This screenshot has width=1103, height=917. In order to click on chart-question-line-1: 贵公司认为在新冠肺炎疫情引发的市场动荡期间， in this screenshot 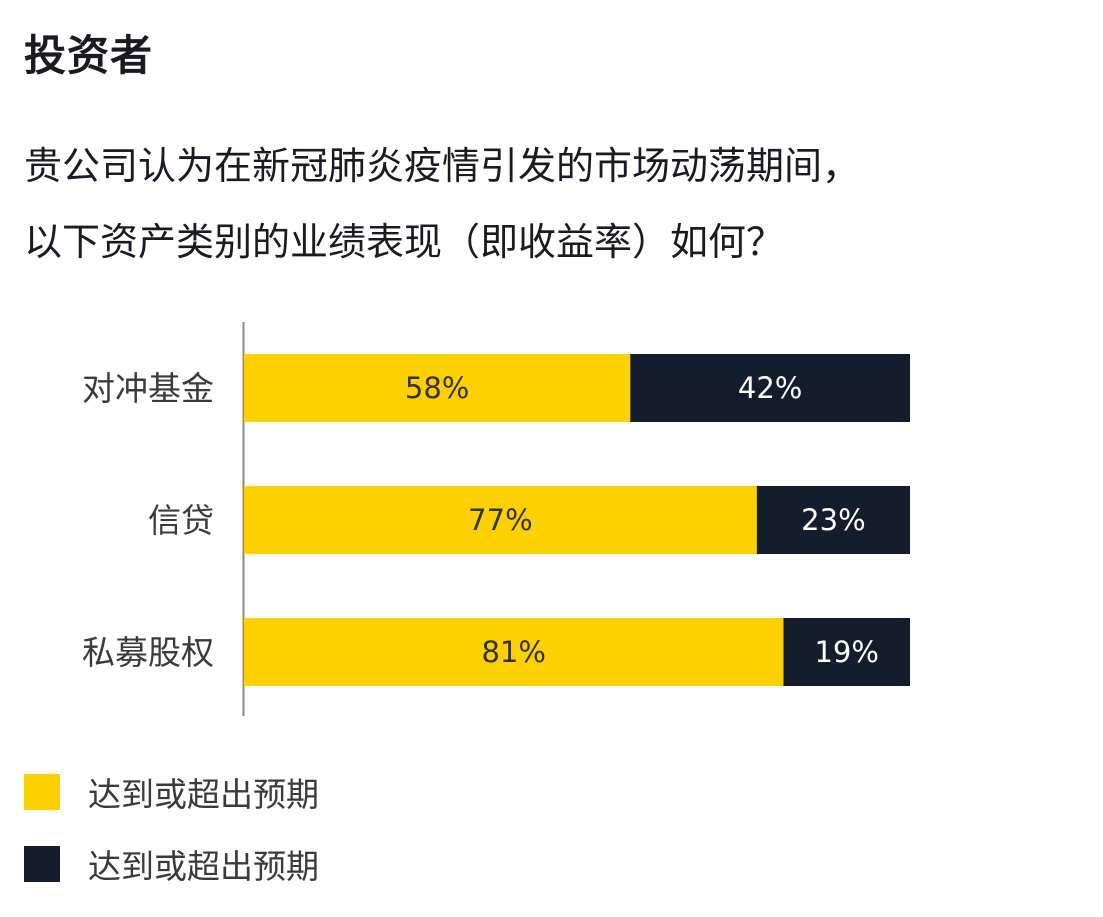, I will do `click(442, 166)`.